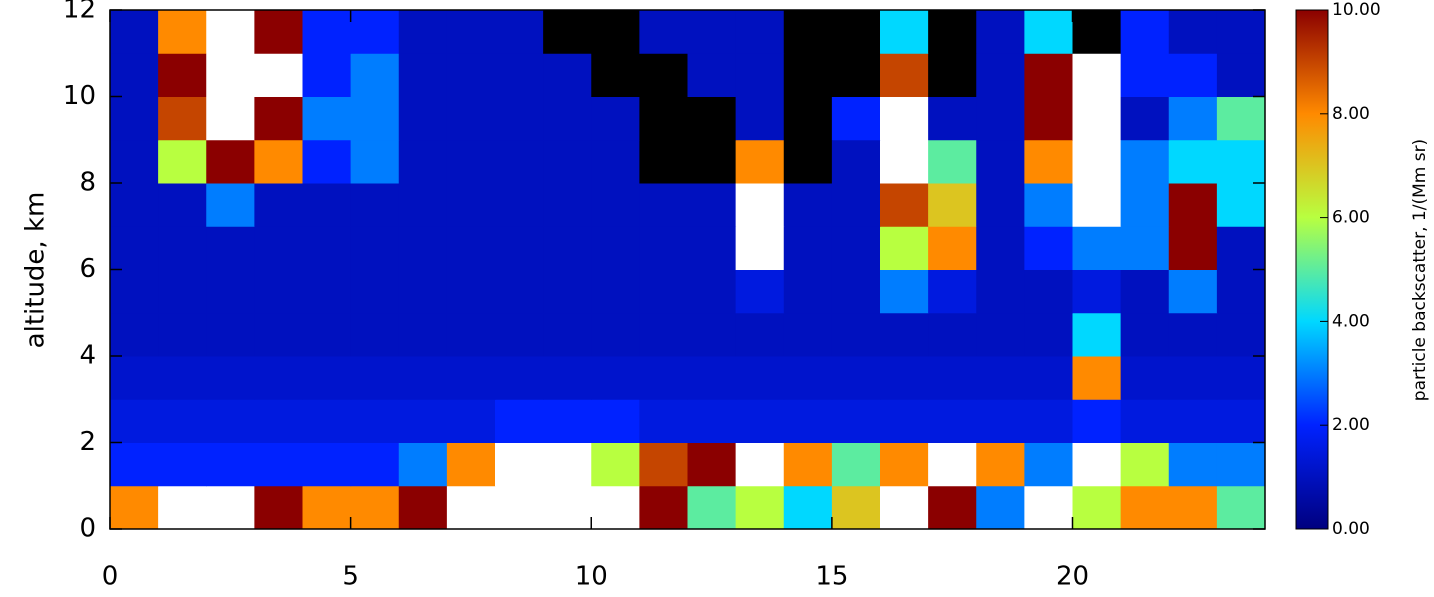 The image size is (1434, 597). I want to click on y-axis-label: altitude, km, so click(36, 270).